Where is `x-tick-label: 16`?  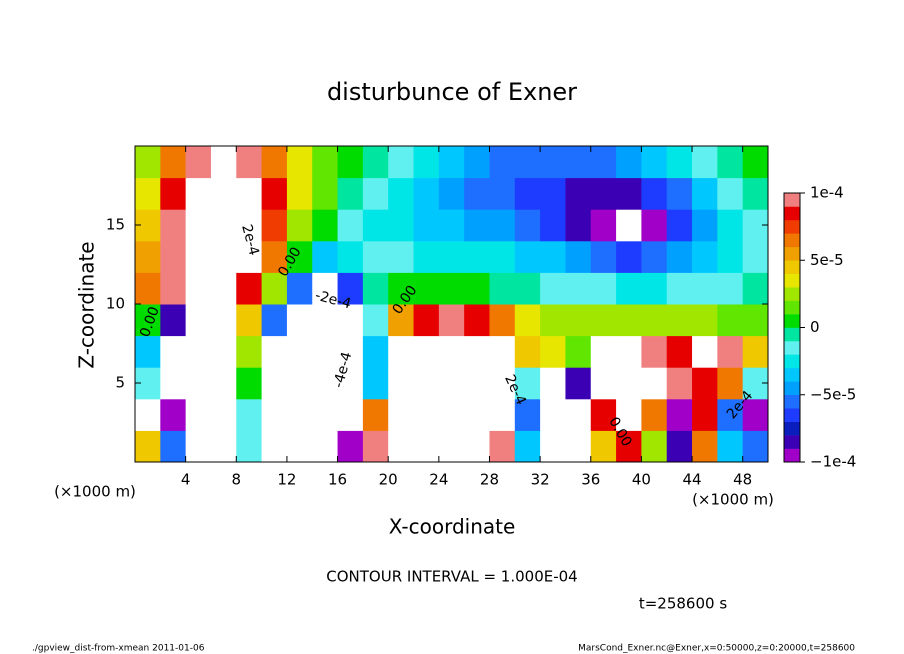
x-tick-label: 16 is located at coordinates (337, 480).